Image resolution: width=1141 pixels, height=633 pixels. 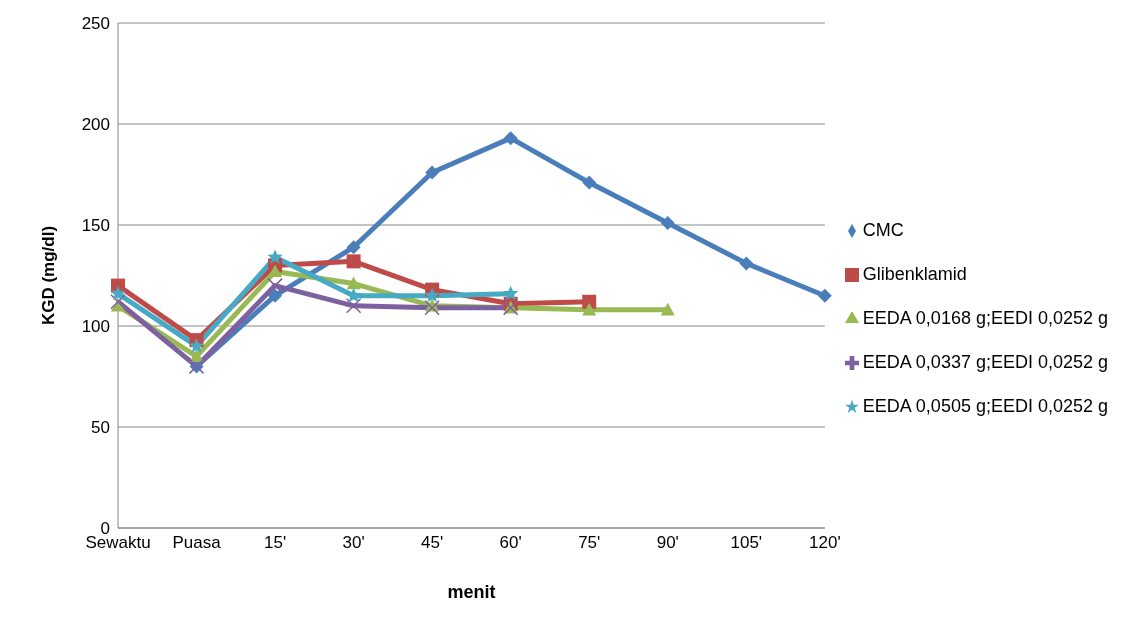 I want to click on x-tick-label: 90', so click(x=667, y=543).